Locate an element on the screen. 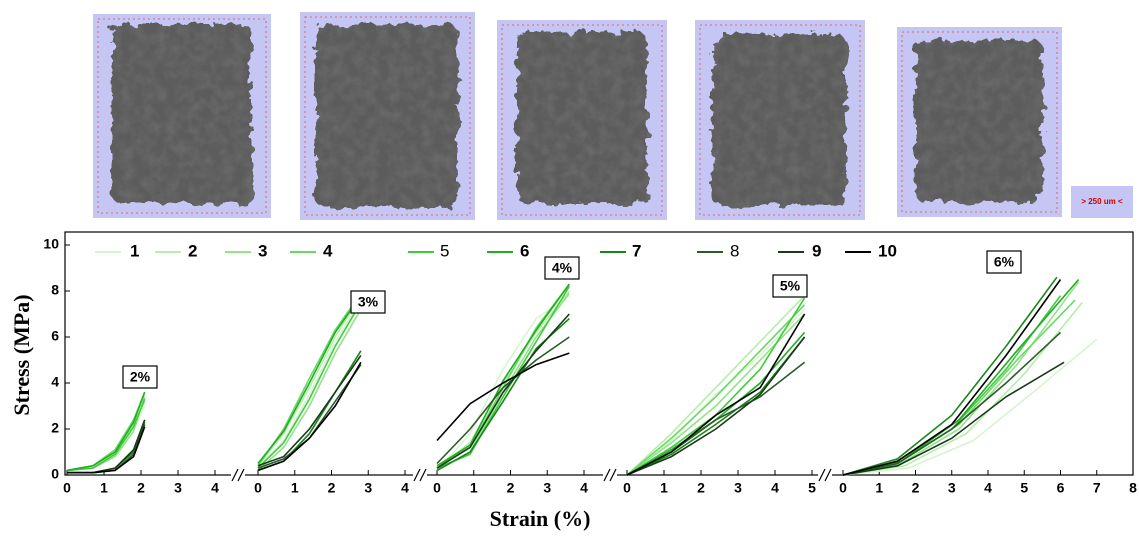  x-tick-label: 8 is located at coordinates (1133, 488).